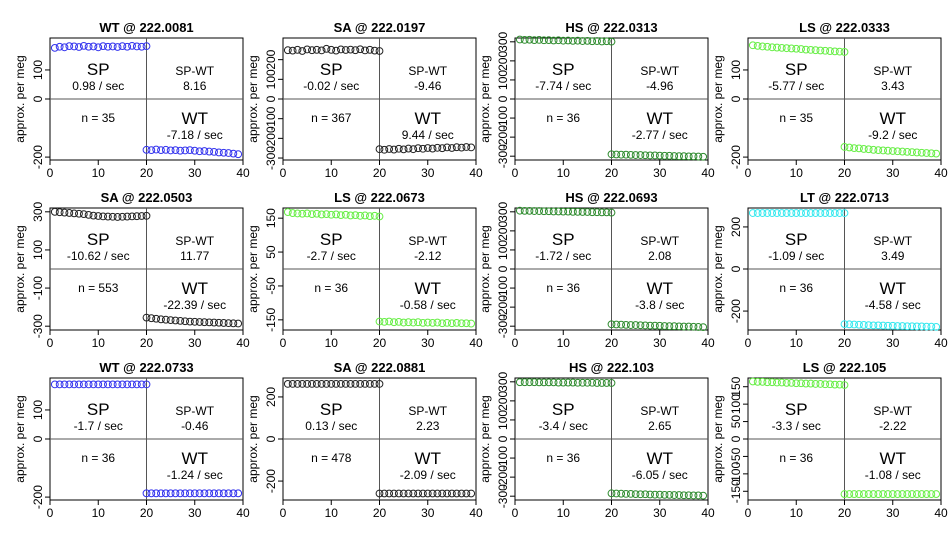  What do you see at coordinates (380, 343) in the screenshot?
I see `x-tick-label: 20` at bounding box center [380, 343].